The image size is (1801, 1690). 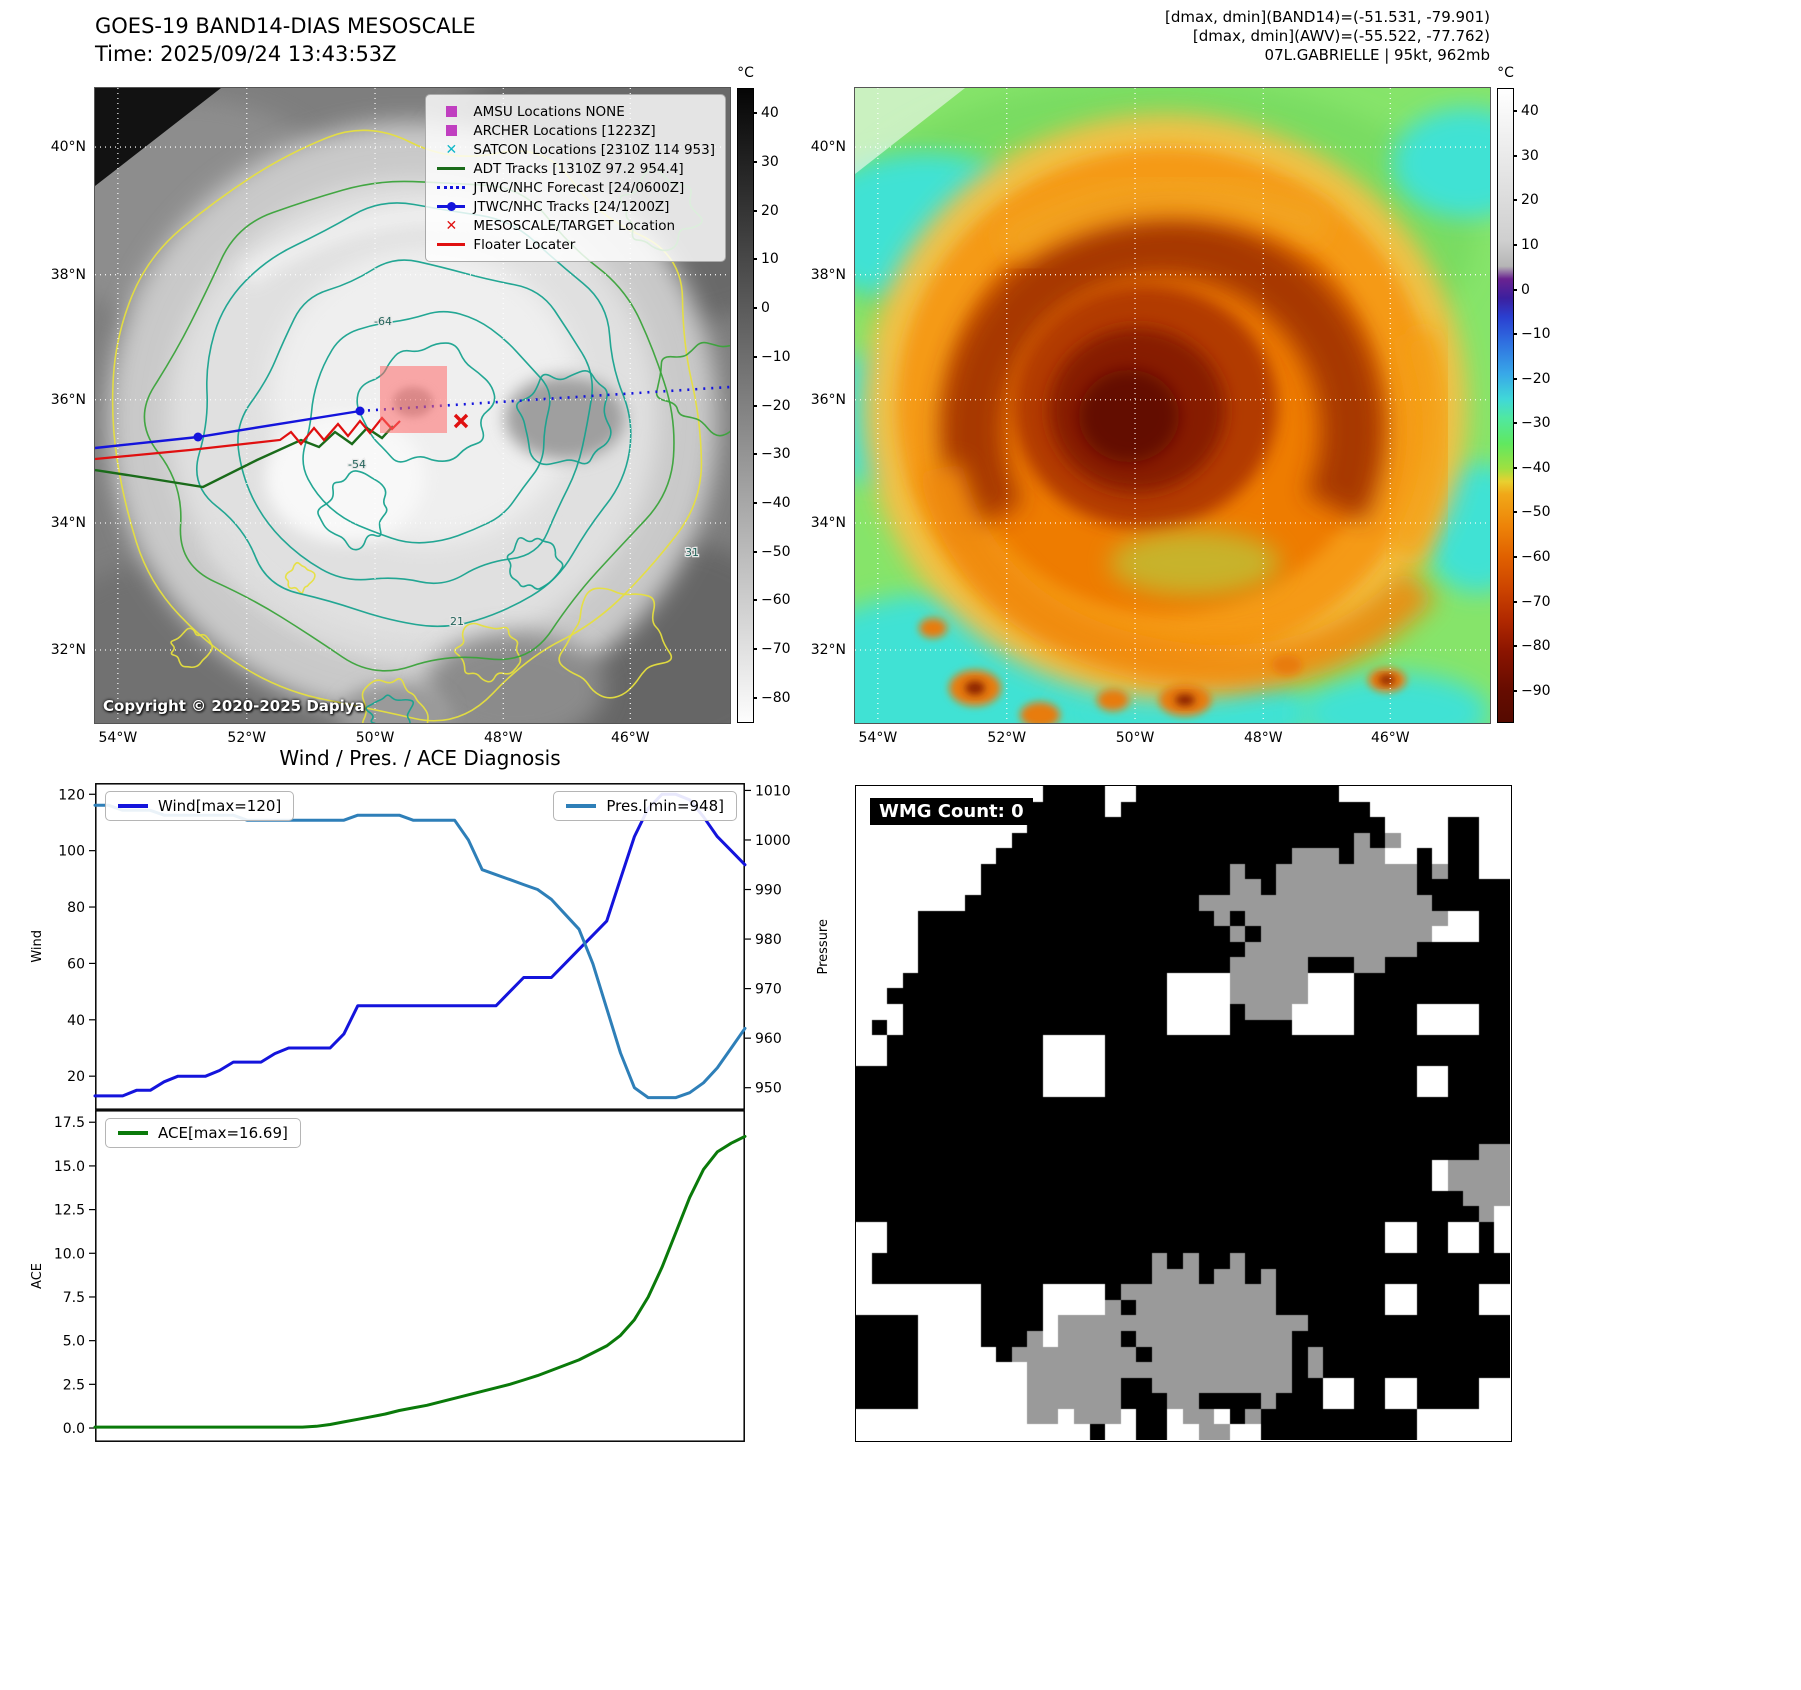 I want to click on chart-series-line, so click(x=420, y=945).